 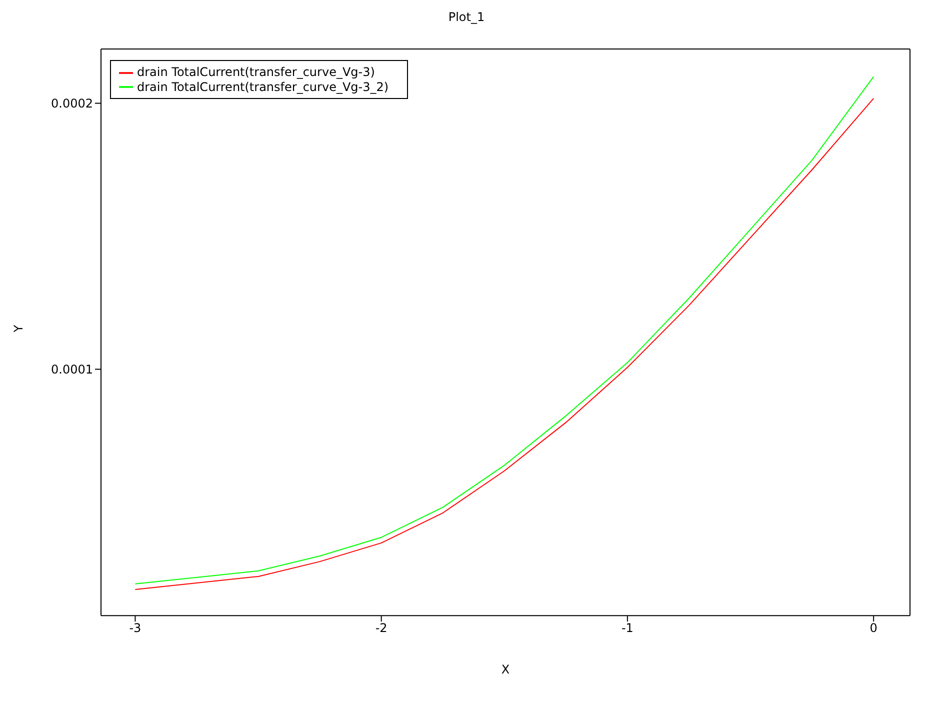 What do you see at coordinates (256, 72) in the screenshot?
I see `legend-label: drain TotalCurrent(transfer_curve_Vg-3)` at bounding box center [256, 72].